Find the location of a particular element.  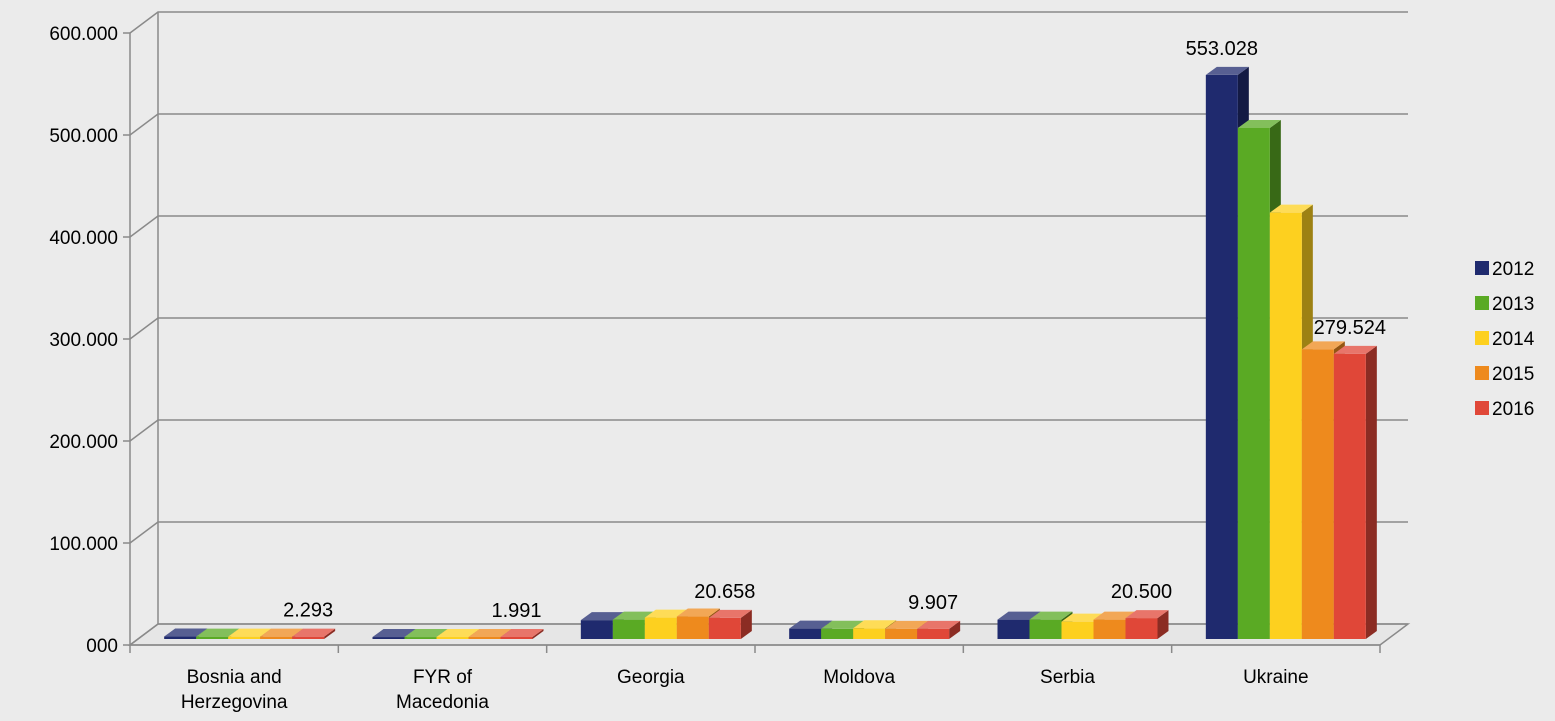

x-tick-label: Moldova is located at coordinates (859, 677).